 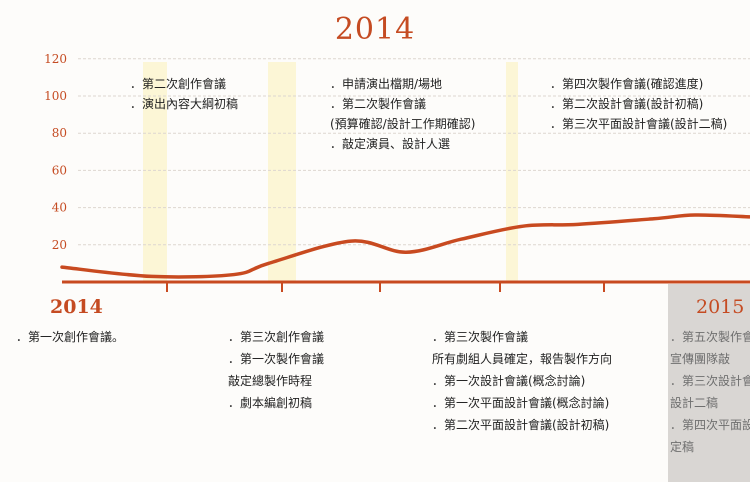 I want to click on note-line: ．第二次創作會議, so click(x=178, y=84).